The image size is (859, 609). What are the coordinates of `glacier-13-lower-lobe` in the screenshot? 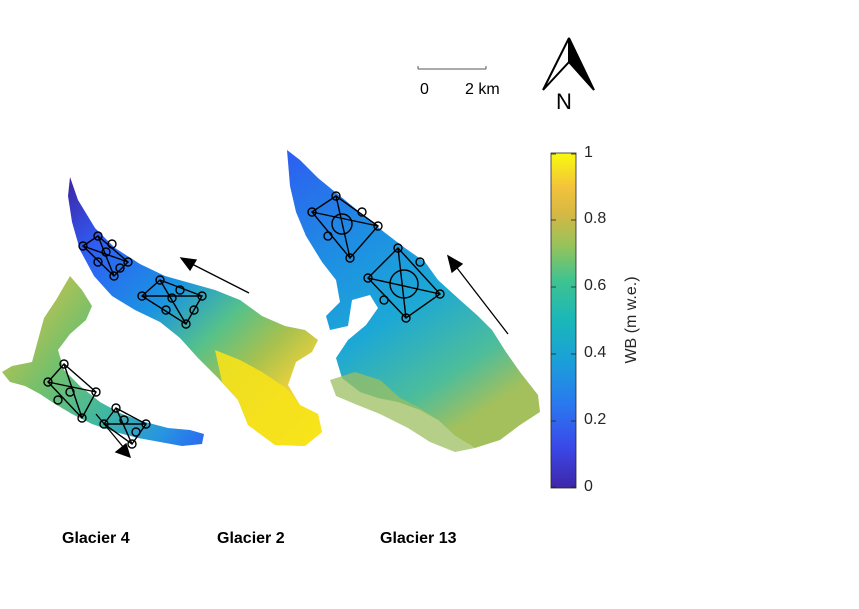 It's located at (402, 412).